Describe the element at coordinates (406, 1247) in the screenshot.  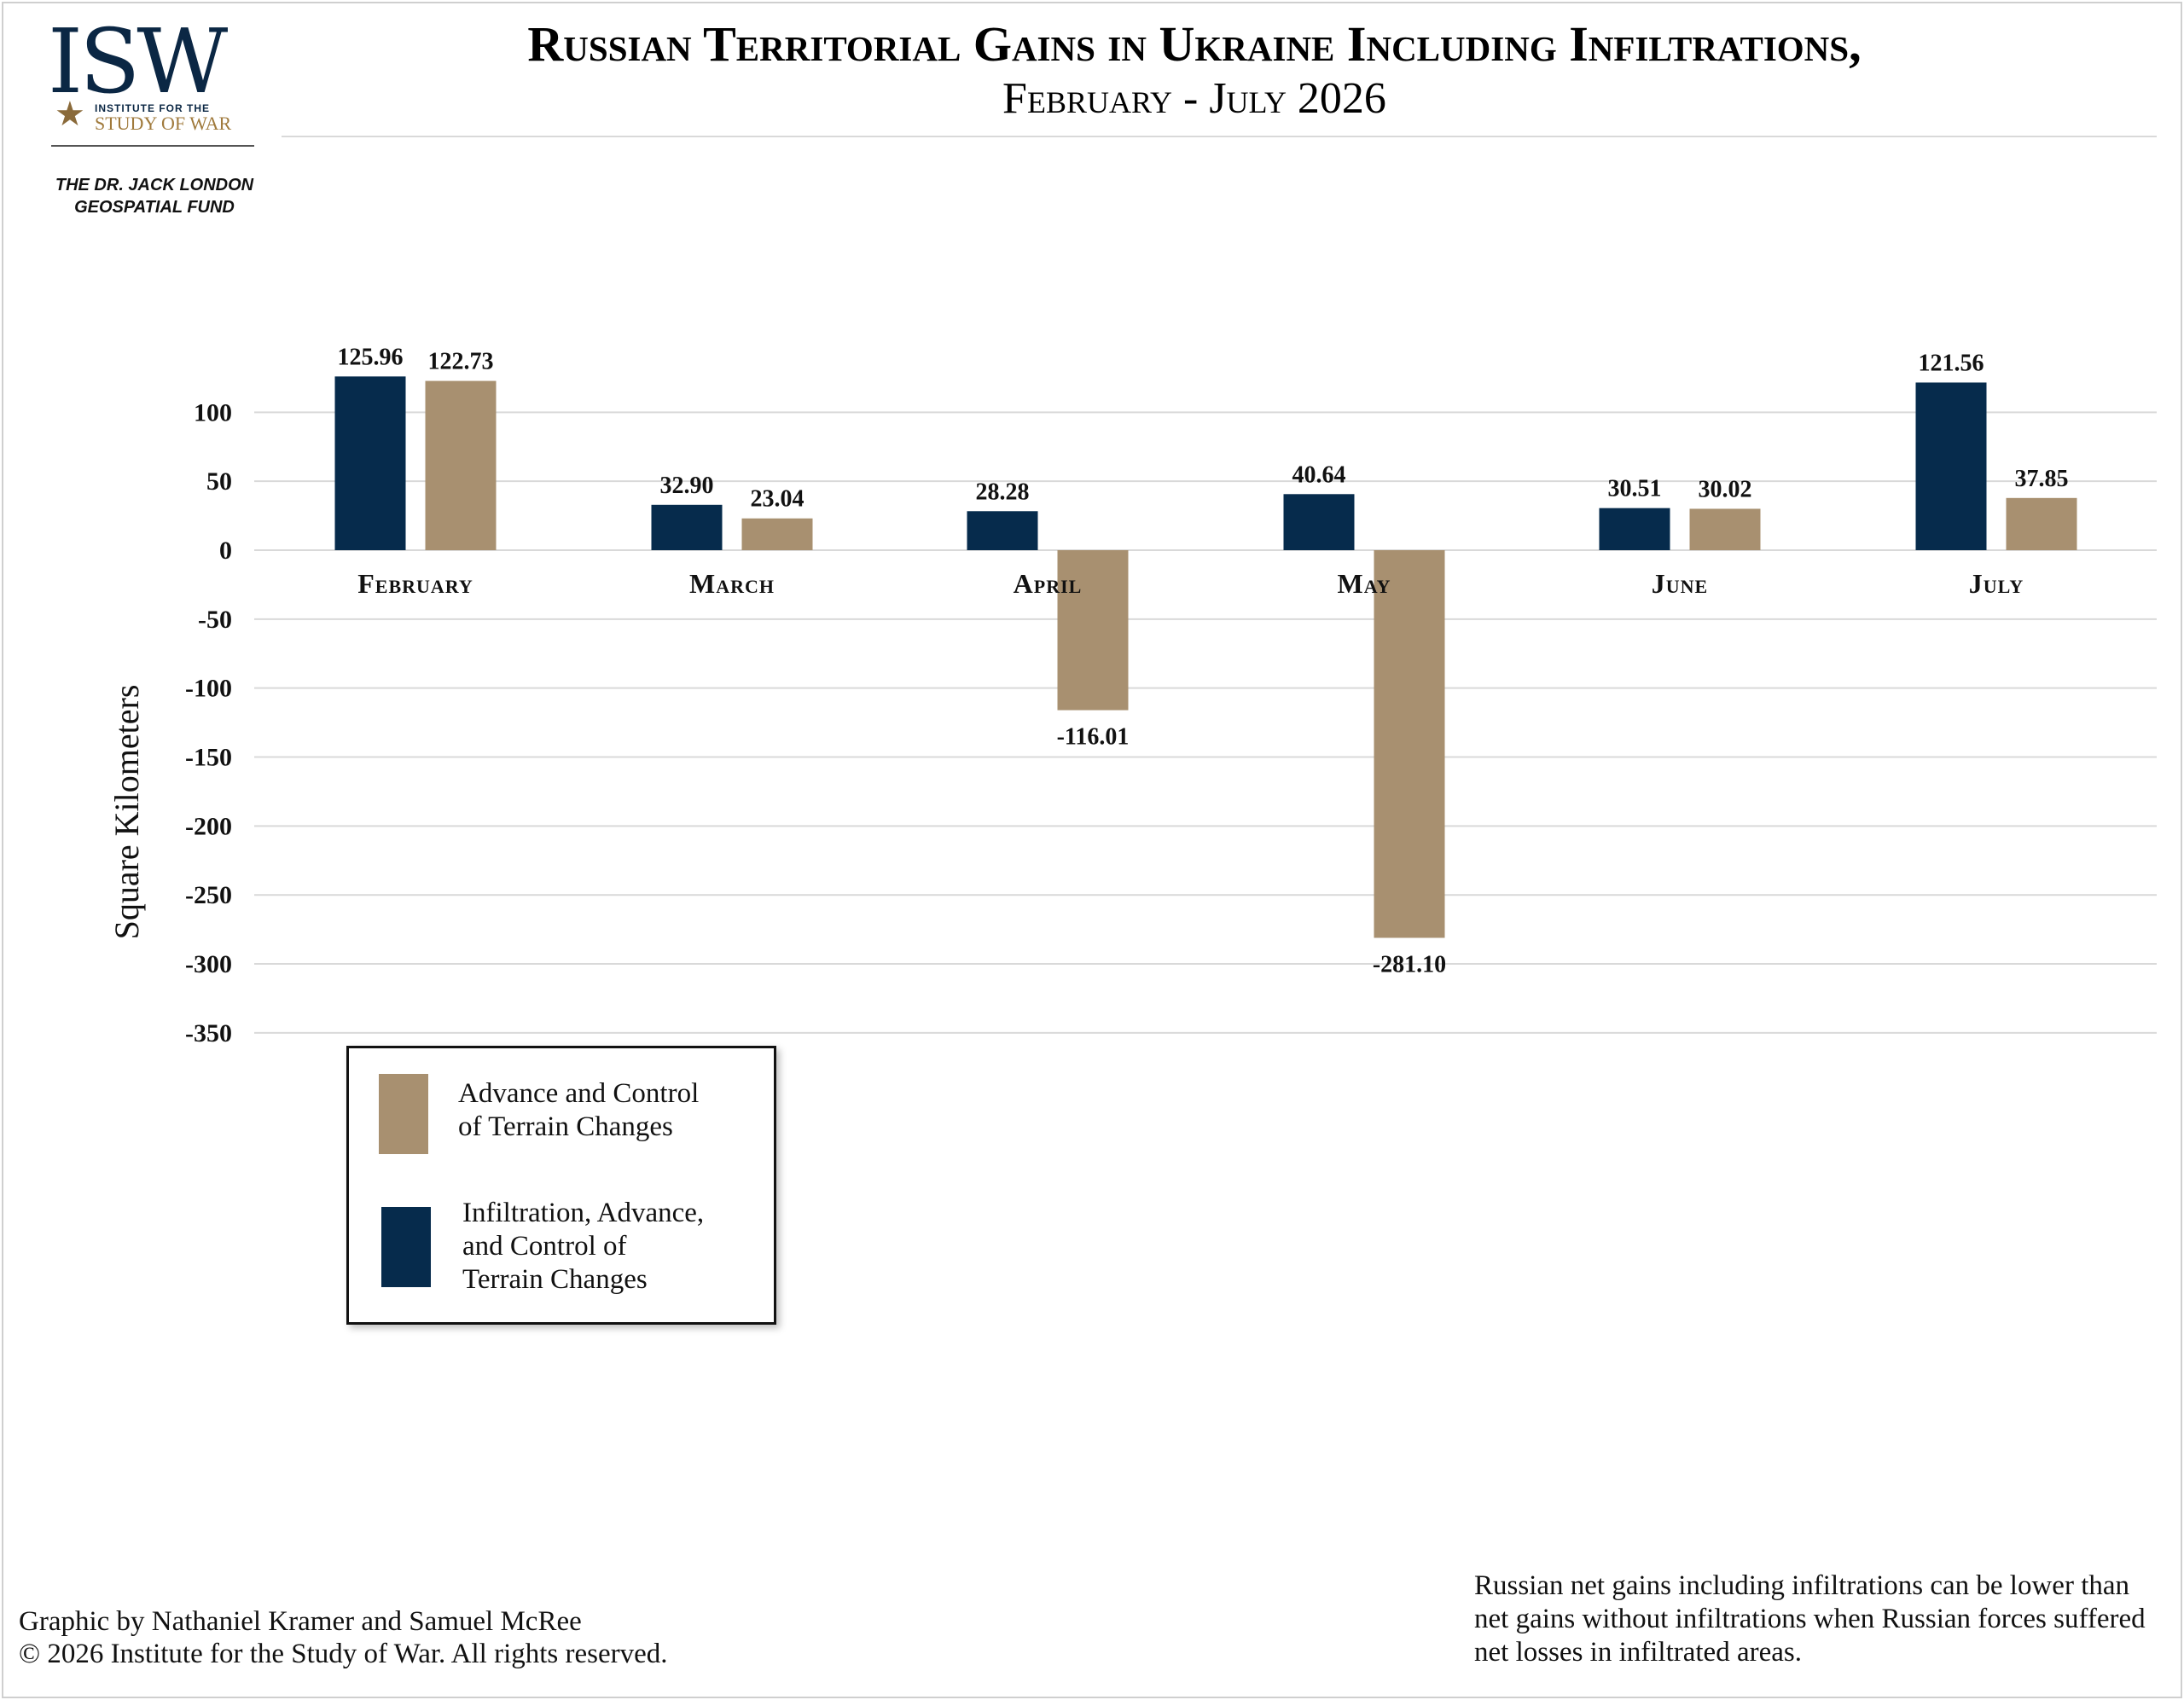
I see `legend-swatch-infiltration` at that location.